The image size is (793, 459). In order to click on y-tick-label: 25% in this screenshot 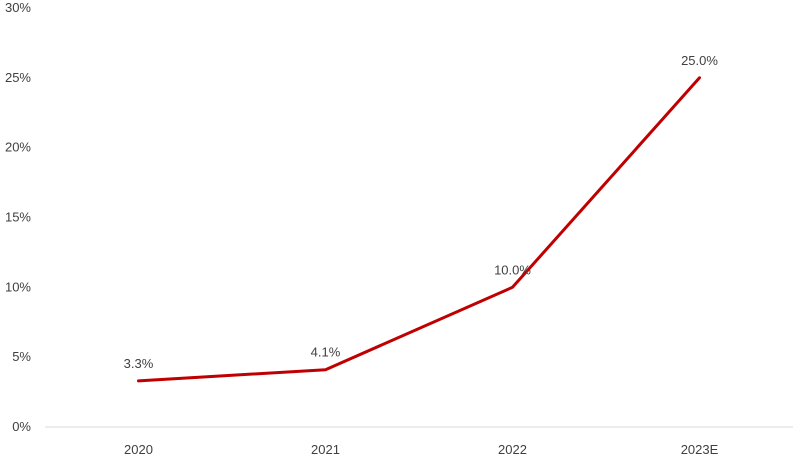, I will do `click(18, 77)`.